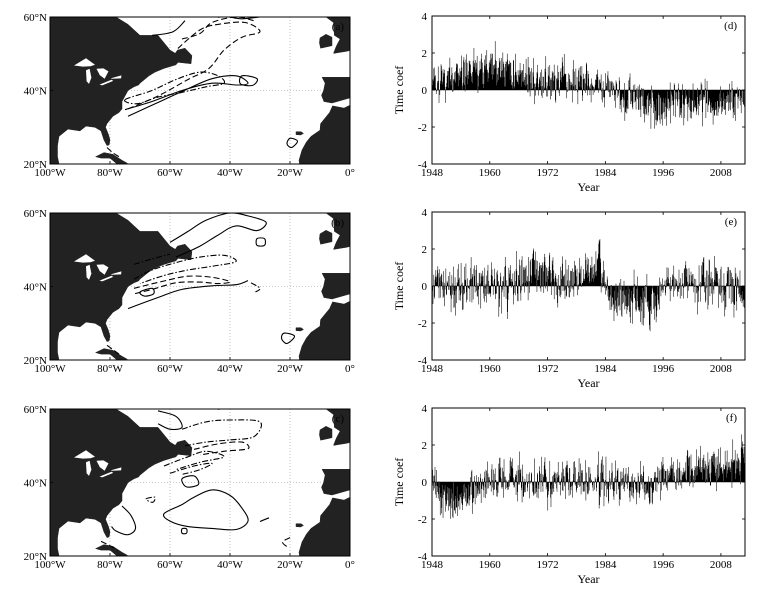 The height and width of the screenshot is (600, 775). Describe the element at coordinates (189, 487) in the screenshot. I see `map-panel-c: 100°W 80°W 60°W 40°W 20°W 0° 60°N 40°N 20°N (c)` at that location.